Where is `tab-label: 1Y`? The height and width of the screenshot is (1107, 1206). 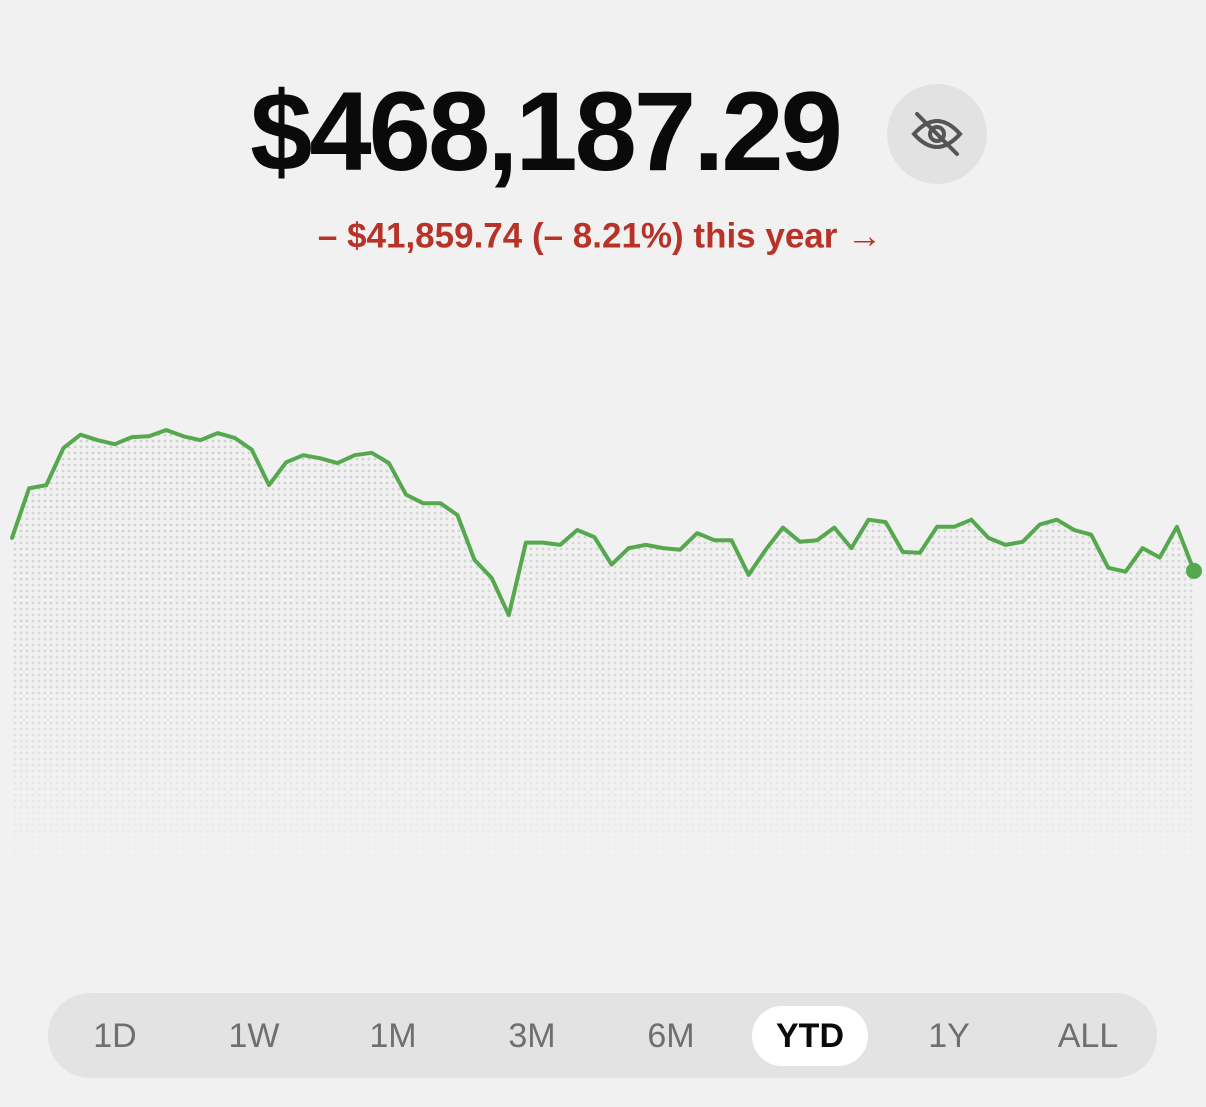
tab-label: 1Y is located at coordinates (949, 1036).